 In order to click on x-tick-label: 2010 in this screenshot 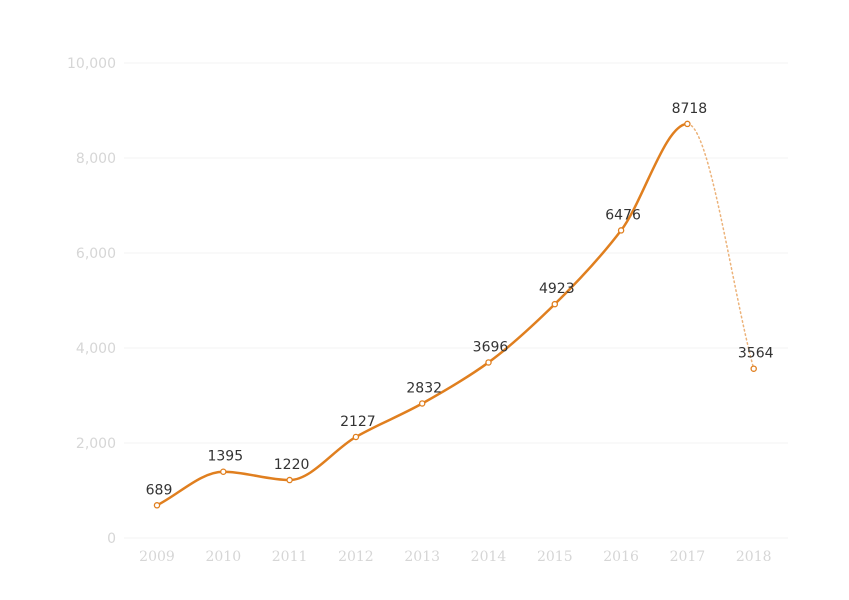, I will do `click(223, 557)`.